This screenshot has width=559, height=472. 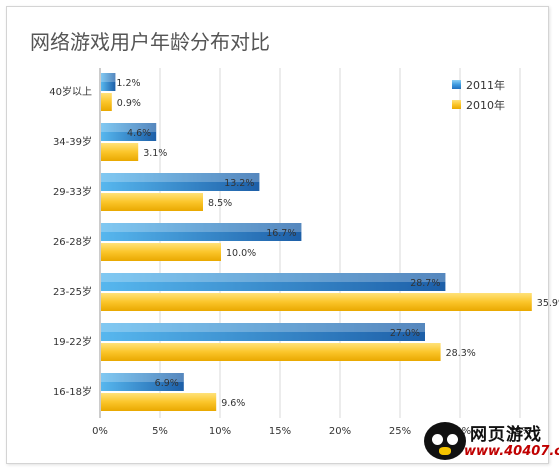 What do you see at coordinates (139, 133) in the screenshot?
I see `value-label-2011: 4.6%` at bounding box center [139, 133].